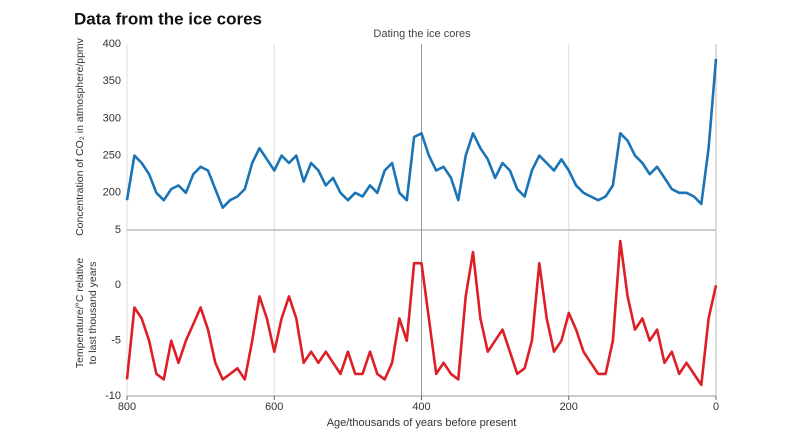 This screenshot has width=799, height=440. I want to click on y-tick-label: 0, so click(118, 285).